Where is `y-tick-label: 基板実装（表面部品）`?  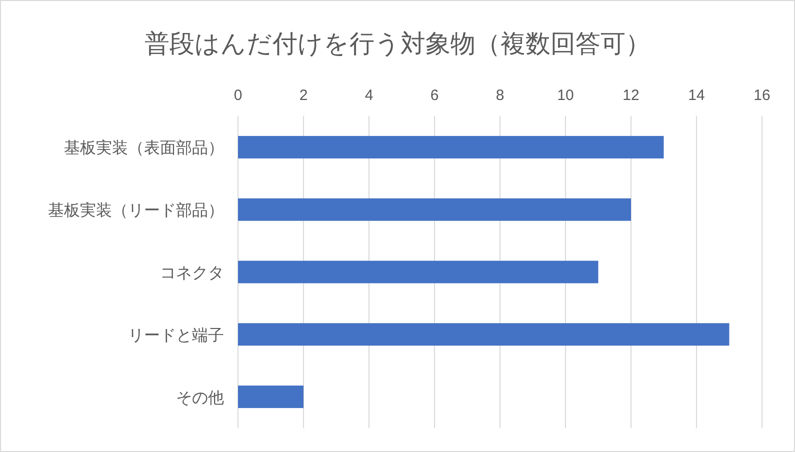 y-tick-label: 基板実装（表面部品） is located at coordinates (144, 148).